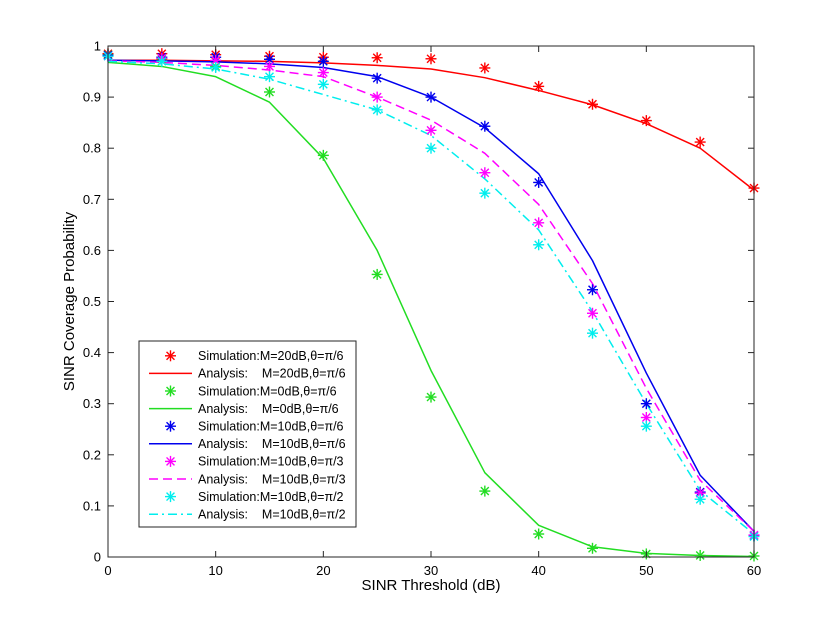 The height and width of the screenshot is (625, 830). I want to click on legend-entry-label: Simulation:M=10dB,θ=π/2, so click(271, 497).